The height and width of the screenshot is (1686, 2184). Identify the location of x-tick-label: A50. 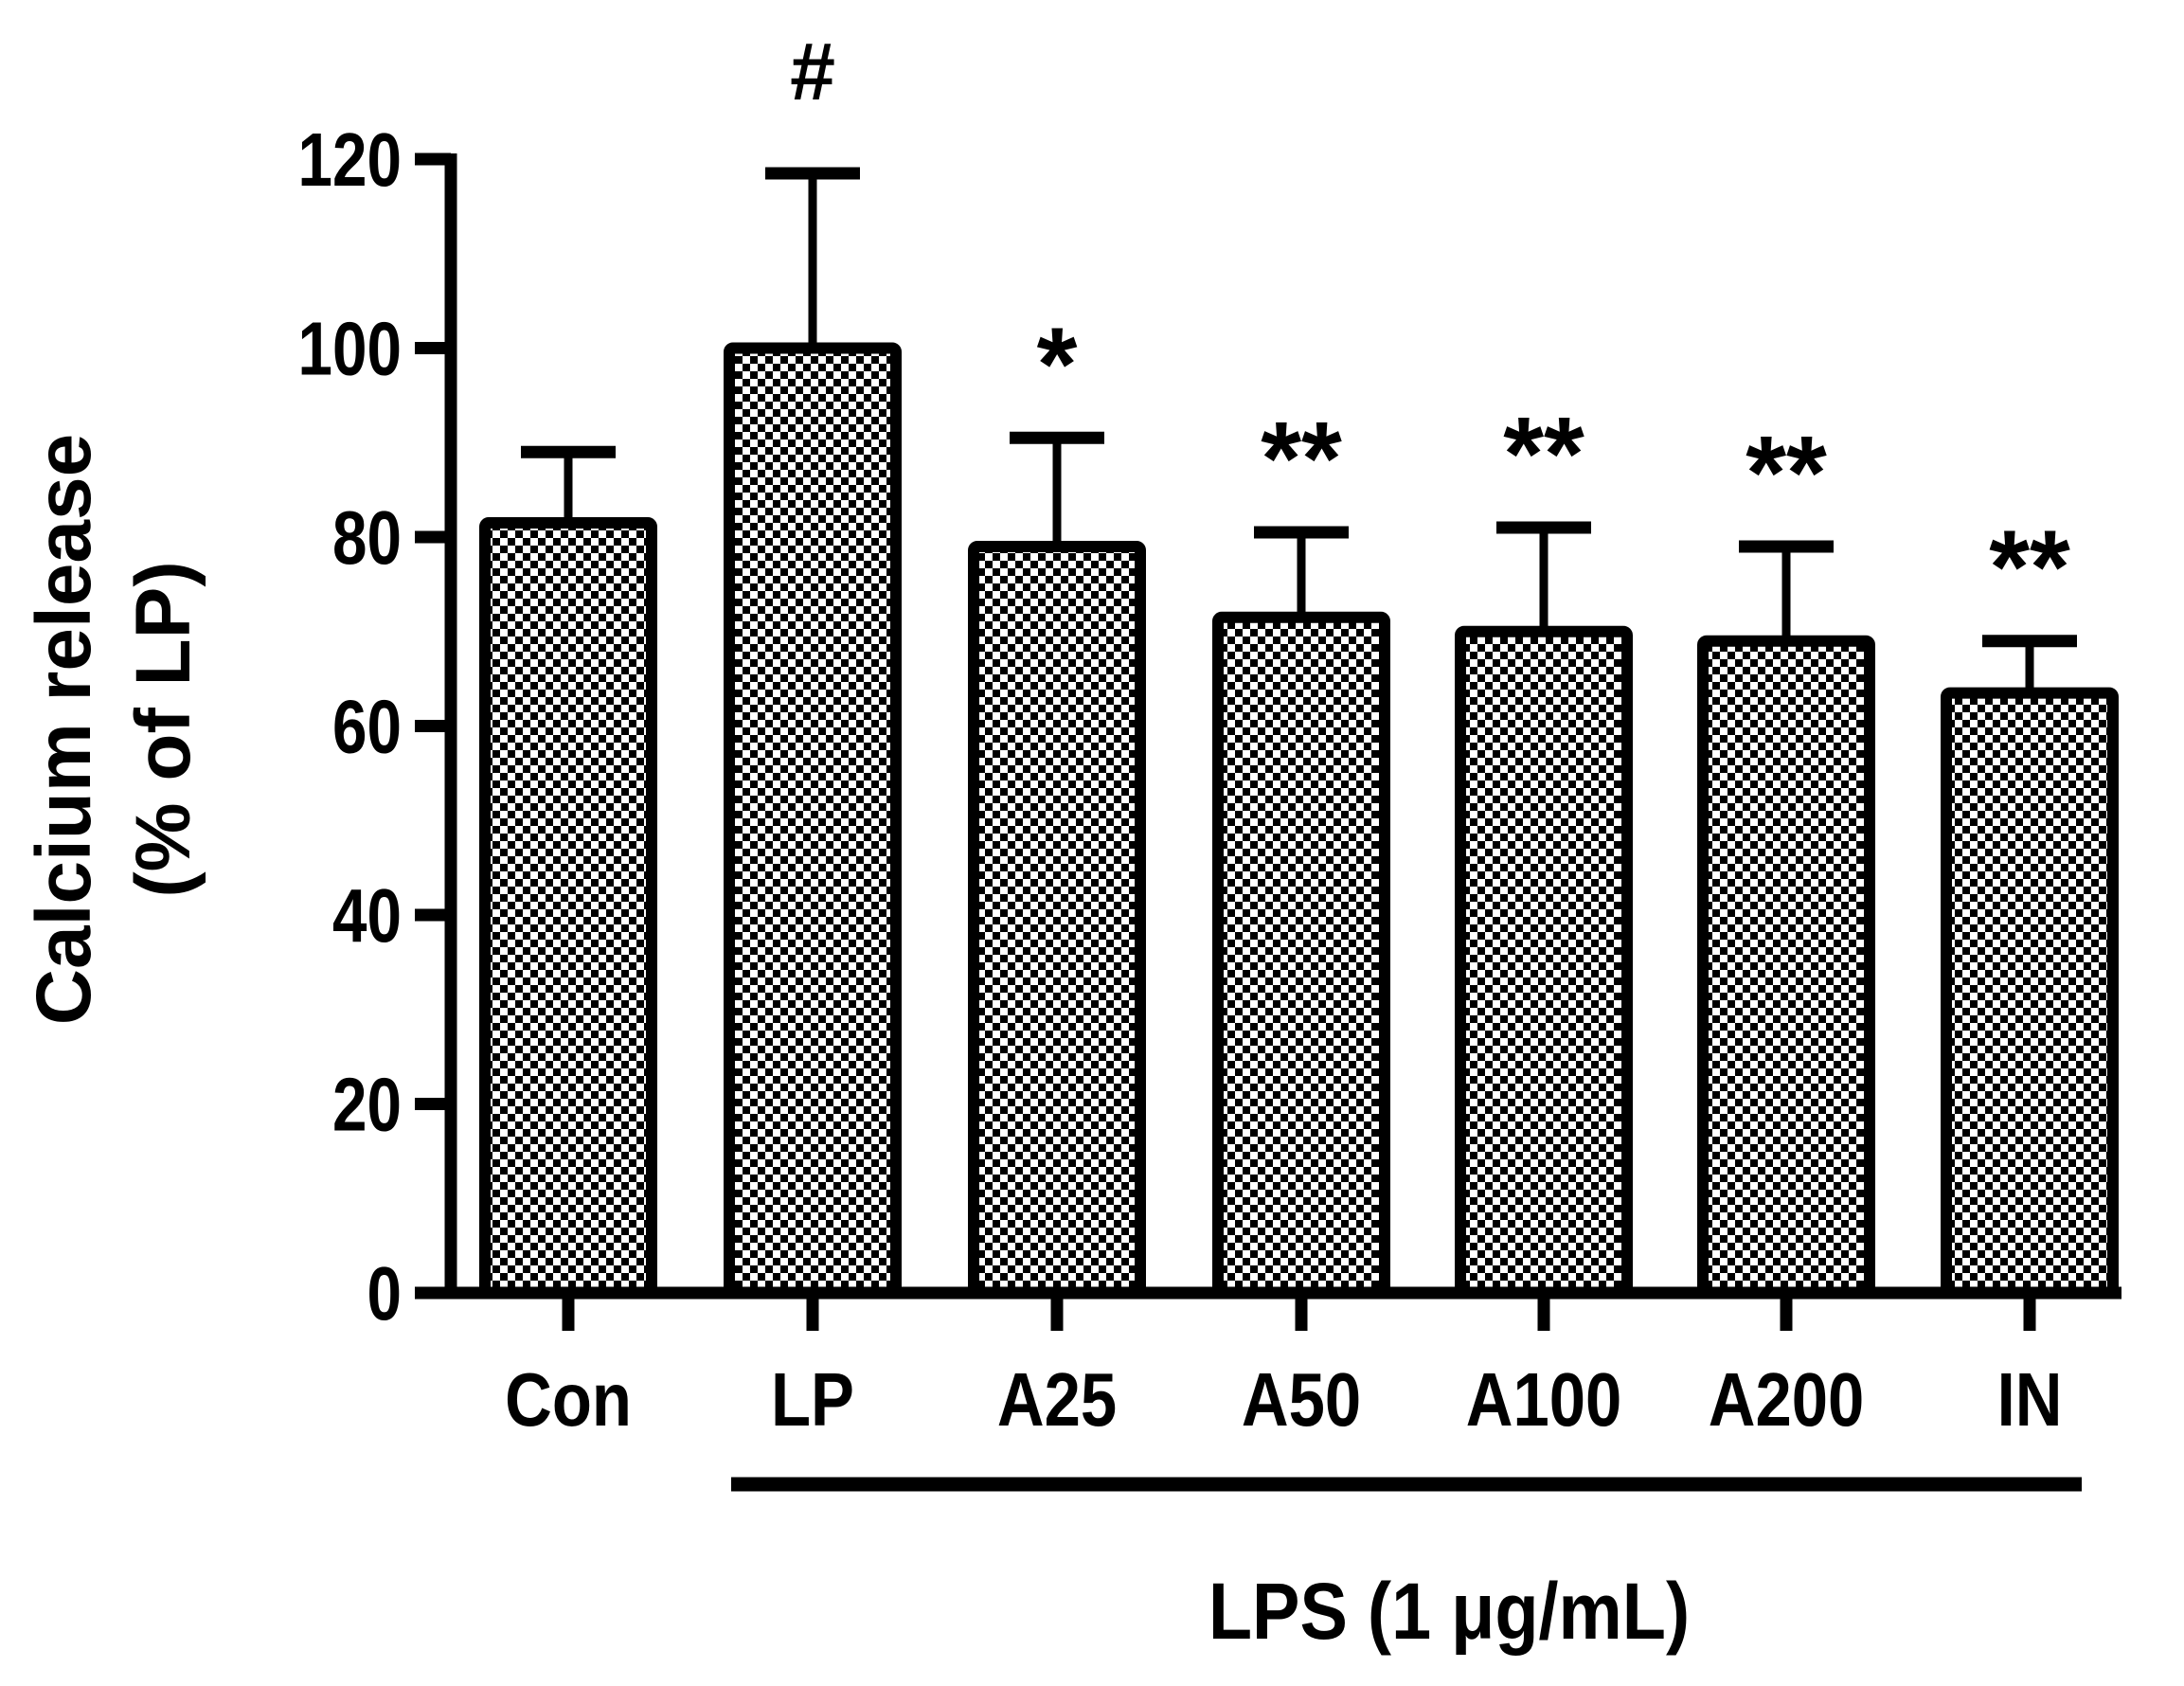
(1301, 1399).